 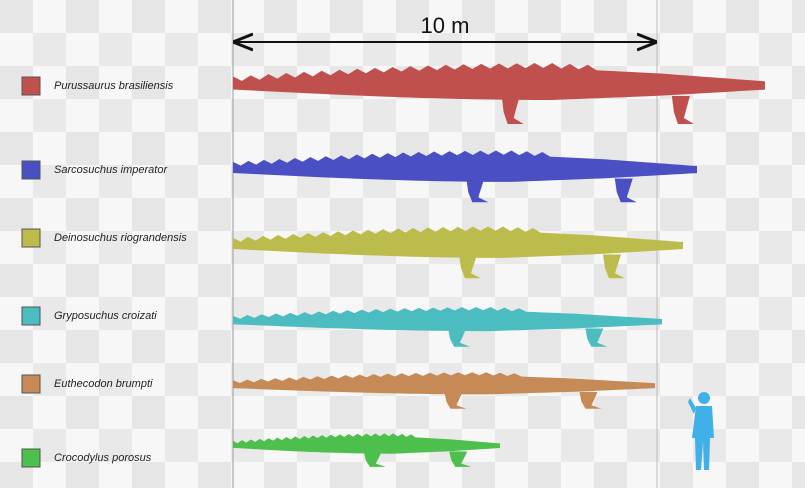 I want to click on legend-label: Purussaurus brasiliensis, so click(x=114, y=86).